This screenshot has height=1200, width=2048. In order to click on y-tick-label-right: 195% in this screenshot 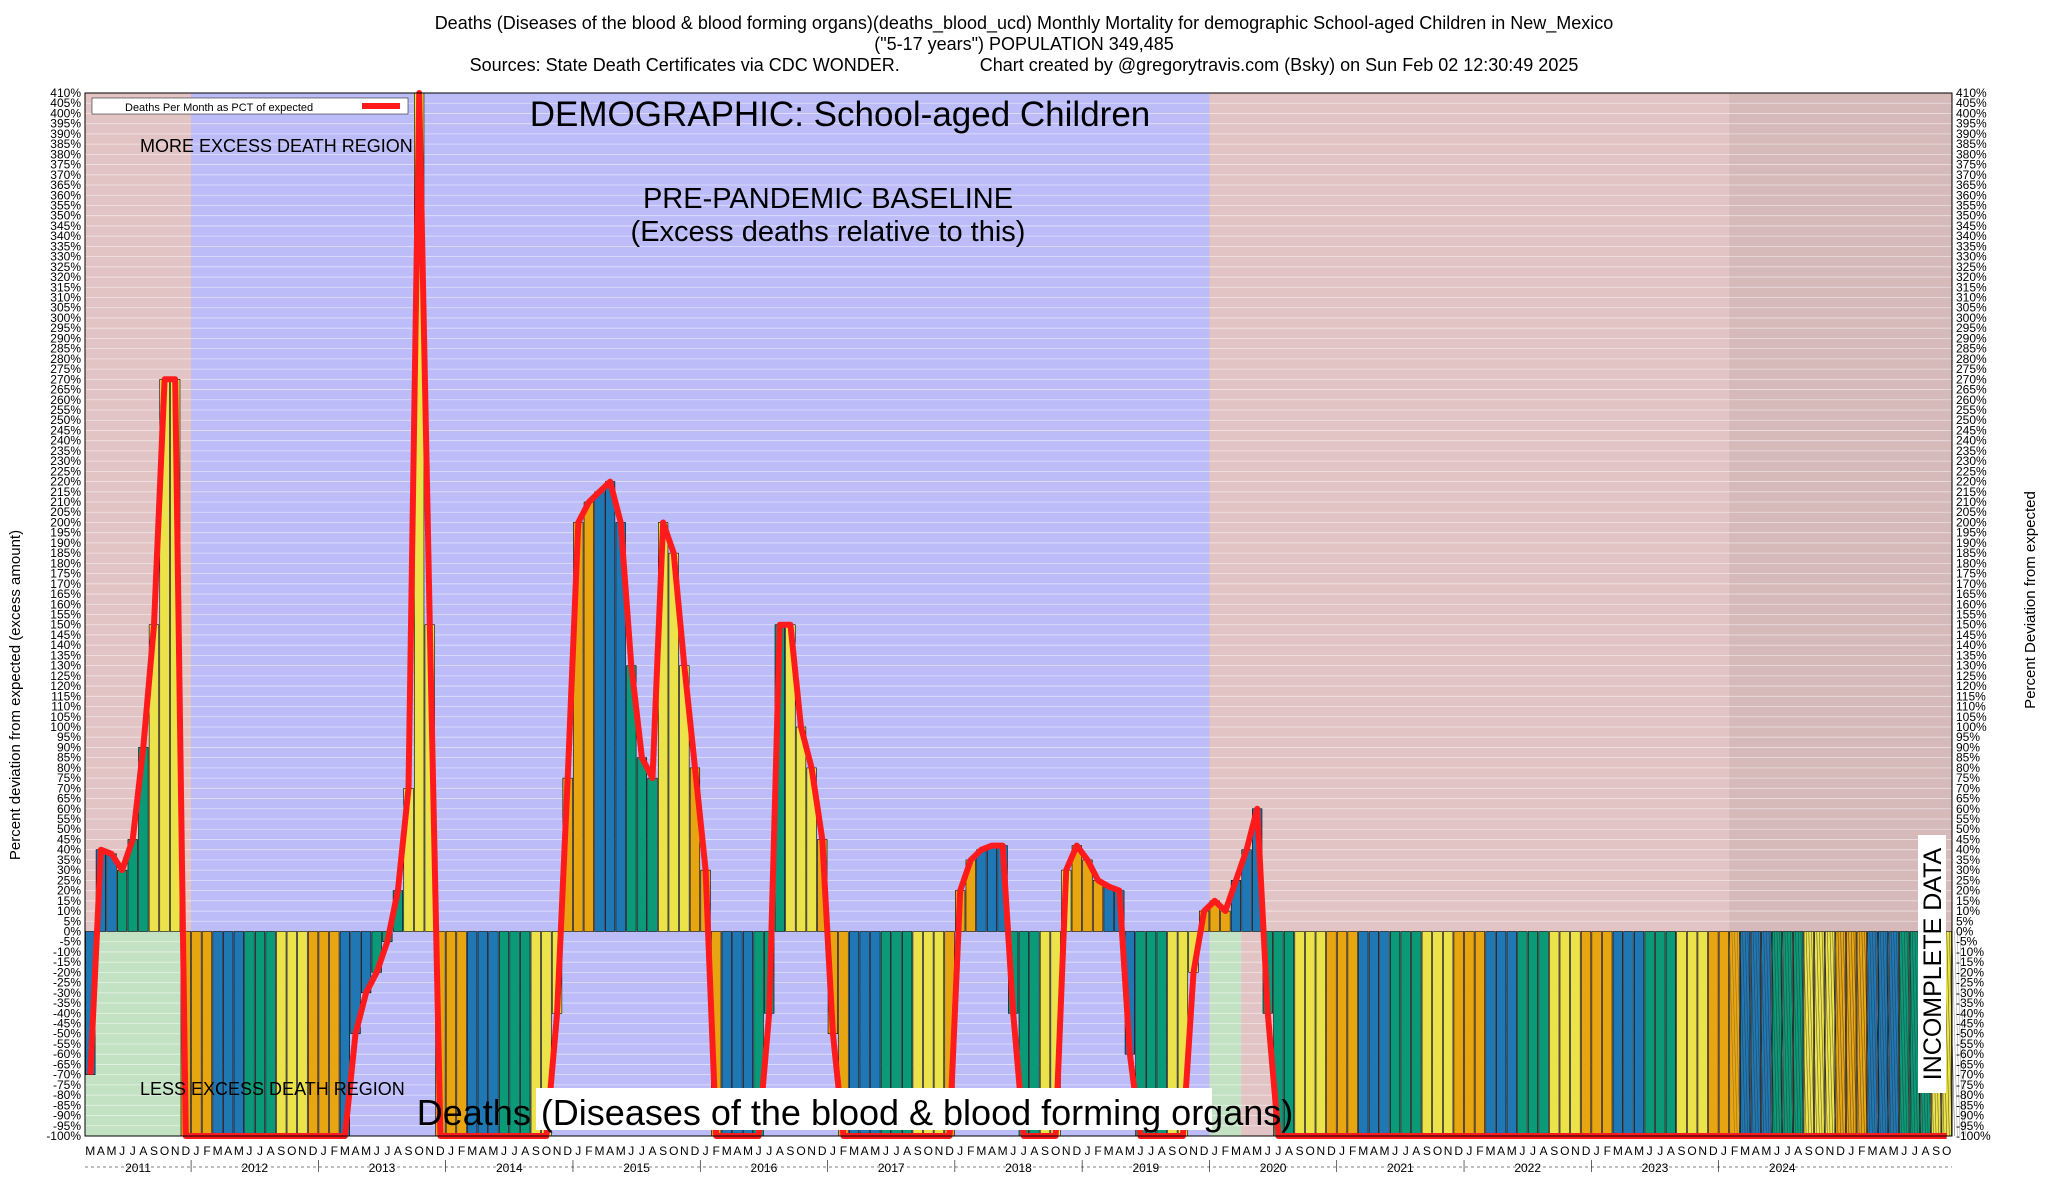, I will do `click(1971, 533)`.